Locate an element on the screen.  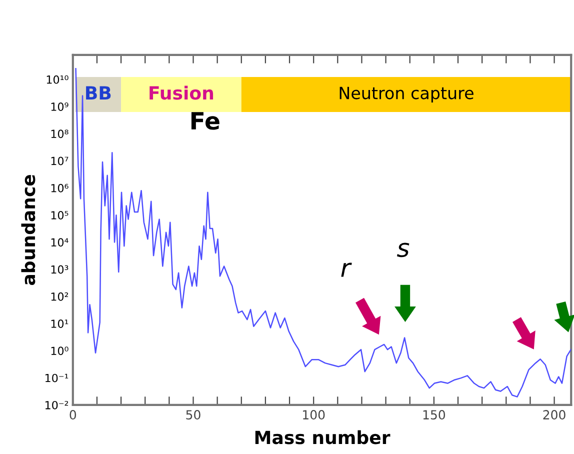
y-tick-label: 10³ is located at coordinates (59, 269).